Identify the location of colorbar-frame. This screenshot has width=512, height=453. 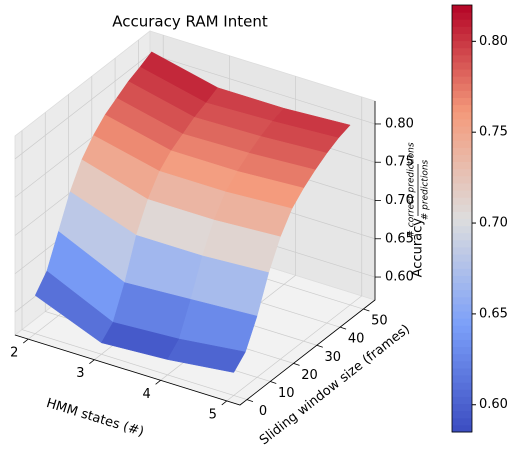
(462, 218).